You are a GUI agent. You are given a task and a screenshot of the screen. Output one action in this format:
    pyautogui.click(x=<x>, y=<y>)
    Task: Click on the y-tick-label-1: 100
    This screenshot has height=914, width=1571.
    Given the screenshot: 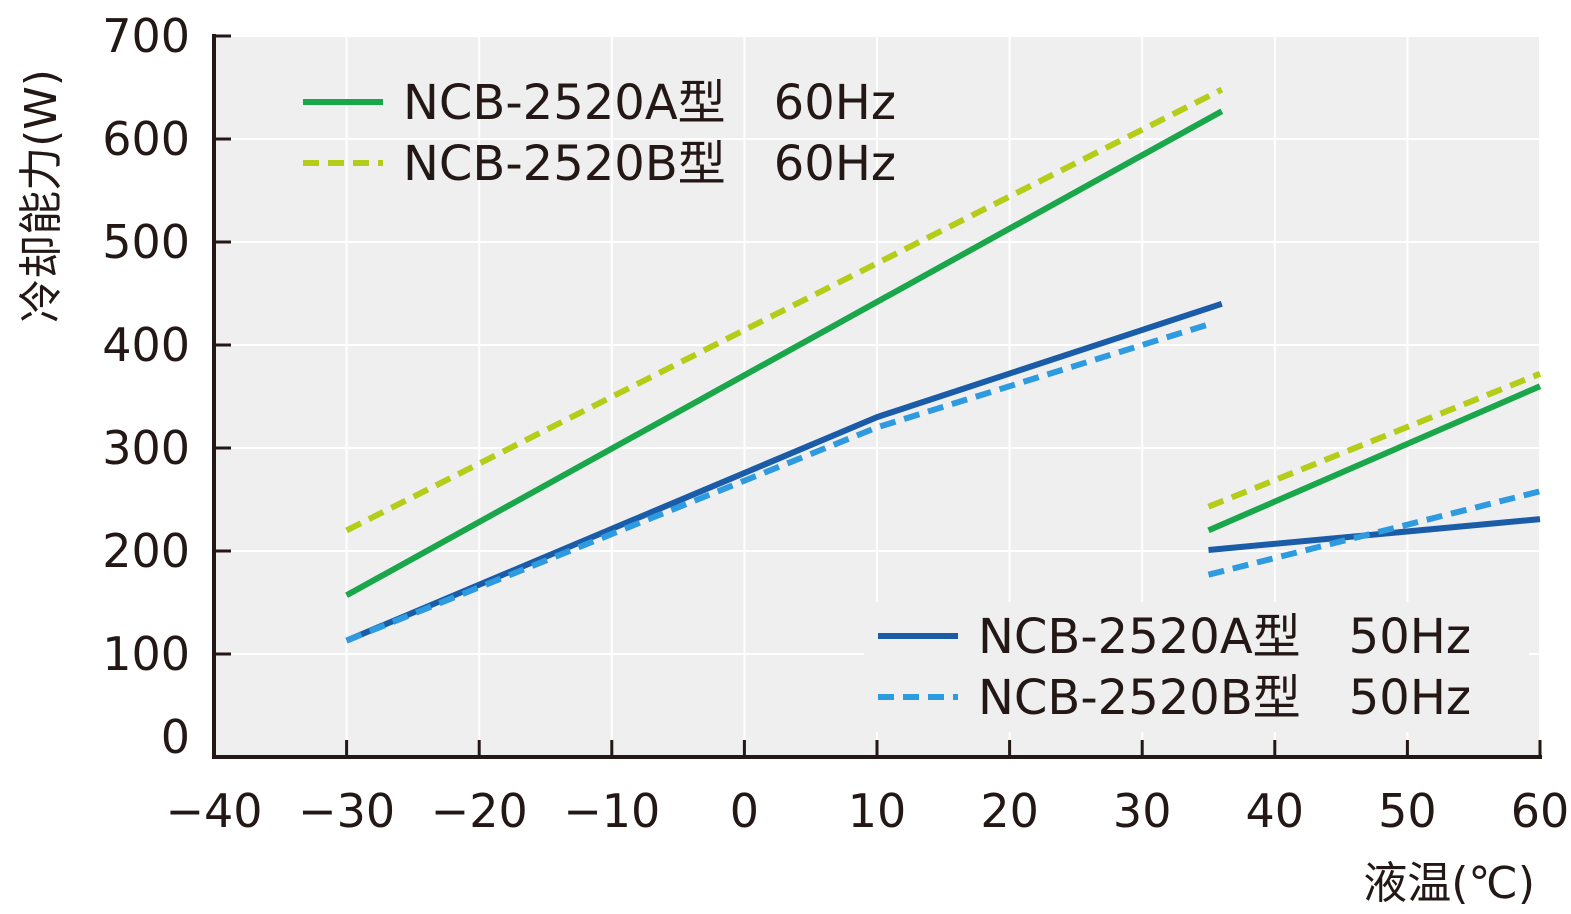 What is the action you would take?
    pyautogui.click(x=146, y=654)
    